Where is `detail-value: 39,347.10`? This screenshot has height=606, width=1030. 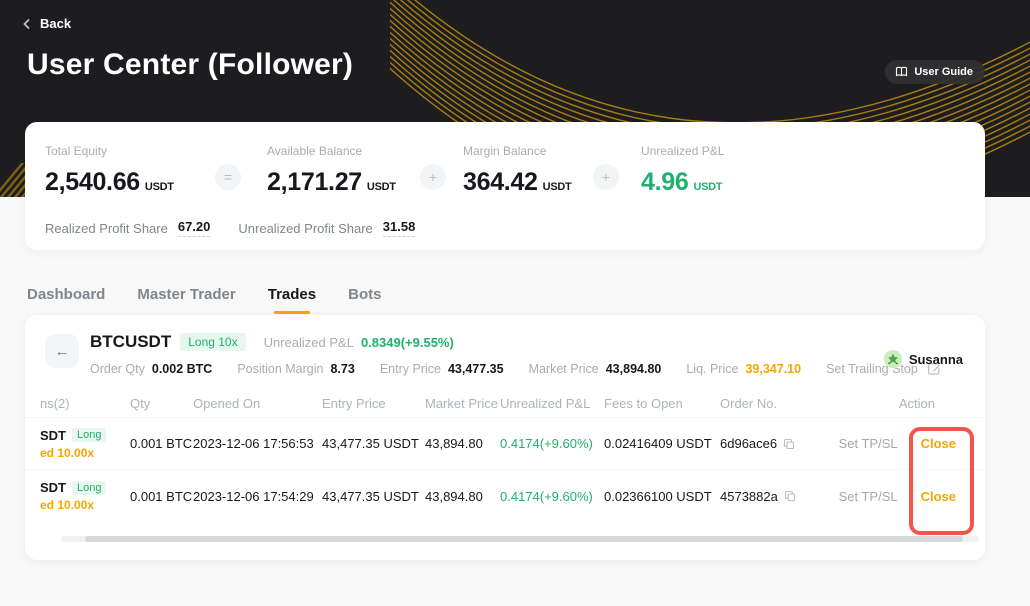
detail-value: 39,347.10 is located at coordinates (773, 368).